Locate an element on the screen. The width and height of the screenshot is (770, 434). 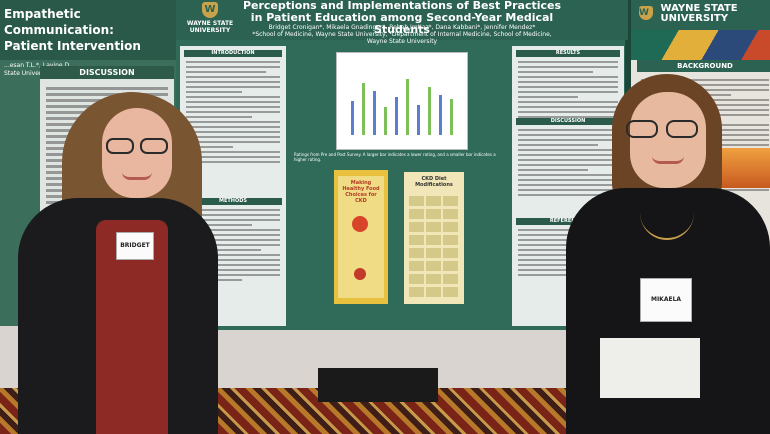
wayne-state-logo: W WAYNE STATE UNIVERSITY is located at coordinates (210, 18).